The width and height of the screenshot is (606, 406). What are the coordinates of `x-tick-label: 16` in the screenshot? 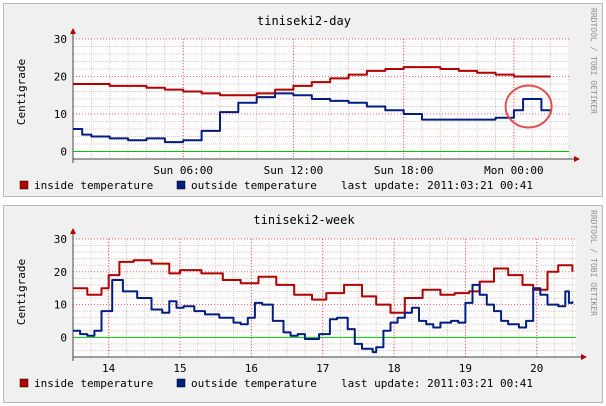 It's located at (251, 368).